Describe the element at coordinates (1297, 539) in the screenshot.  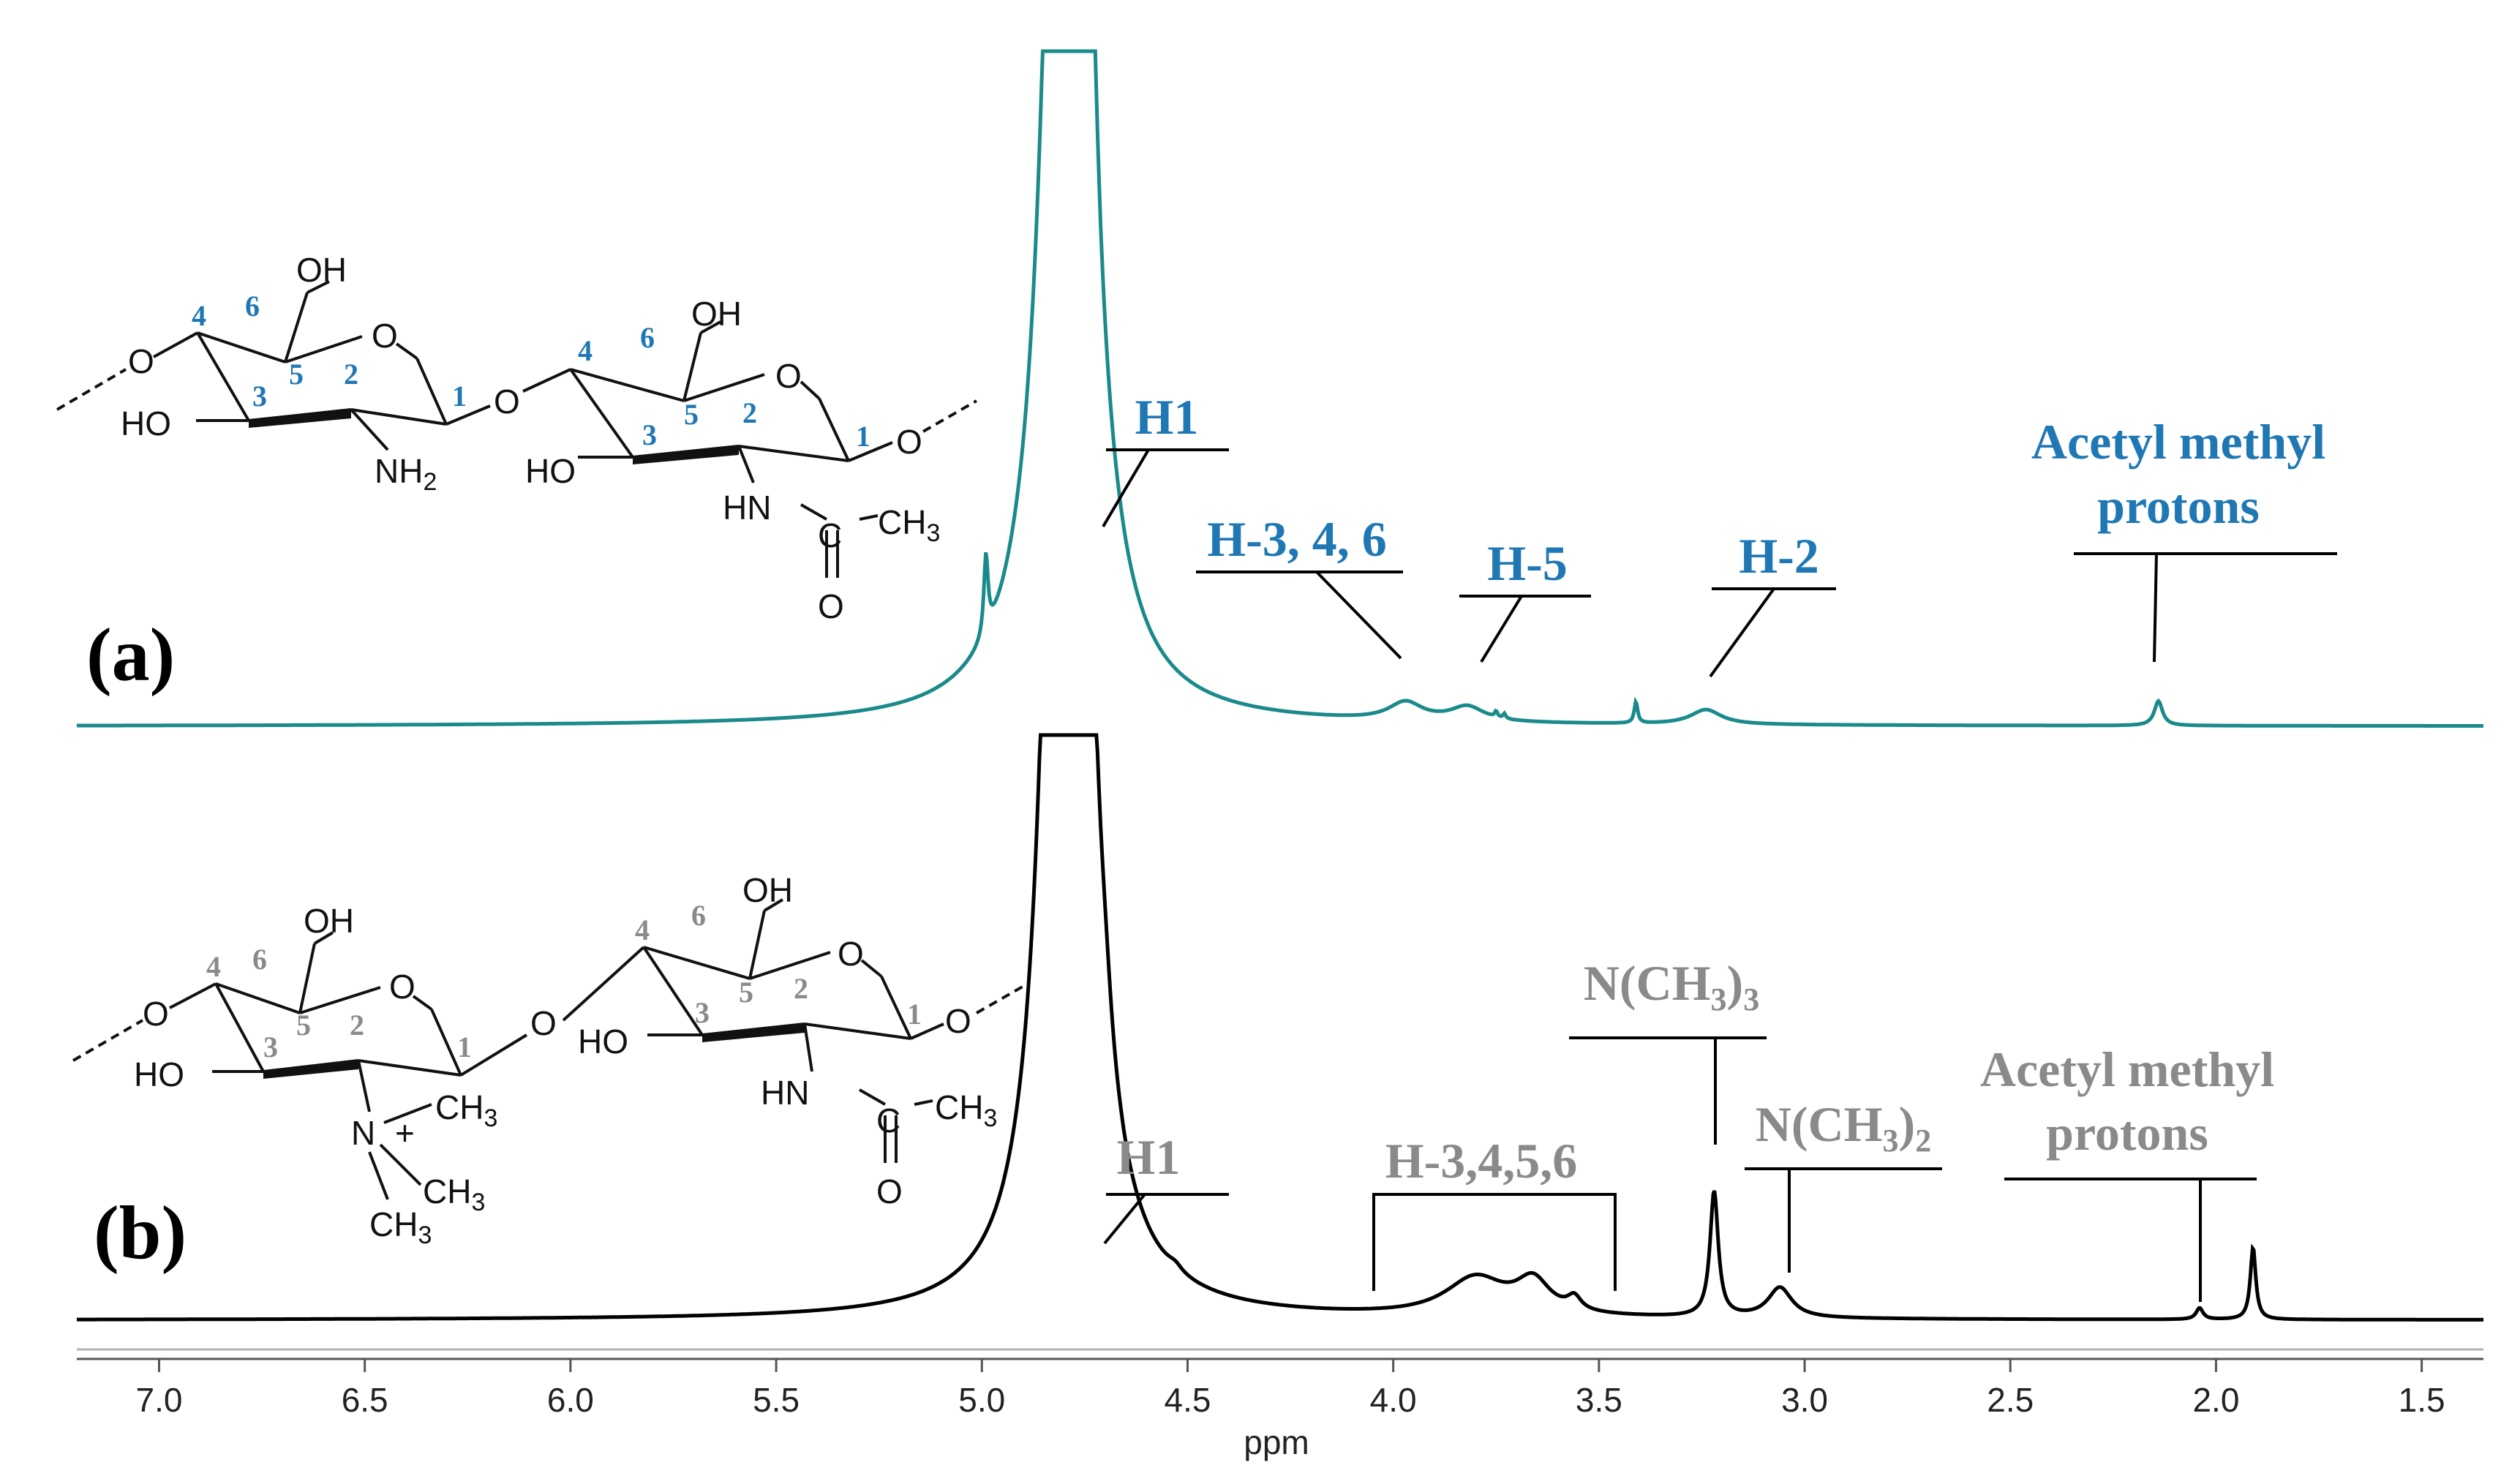
I see `label-h346-a: H-3, 4, 6` at that location.